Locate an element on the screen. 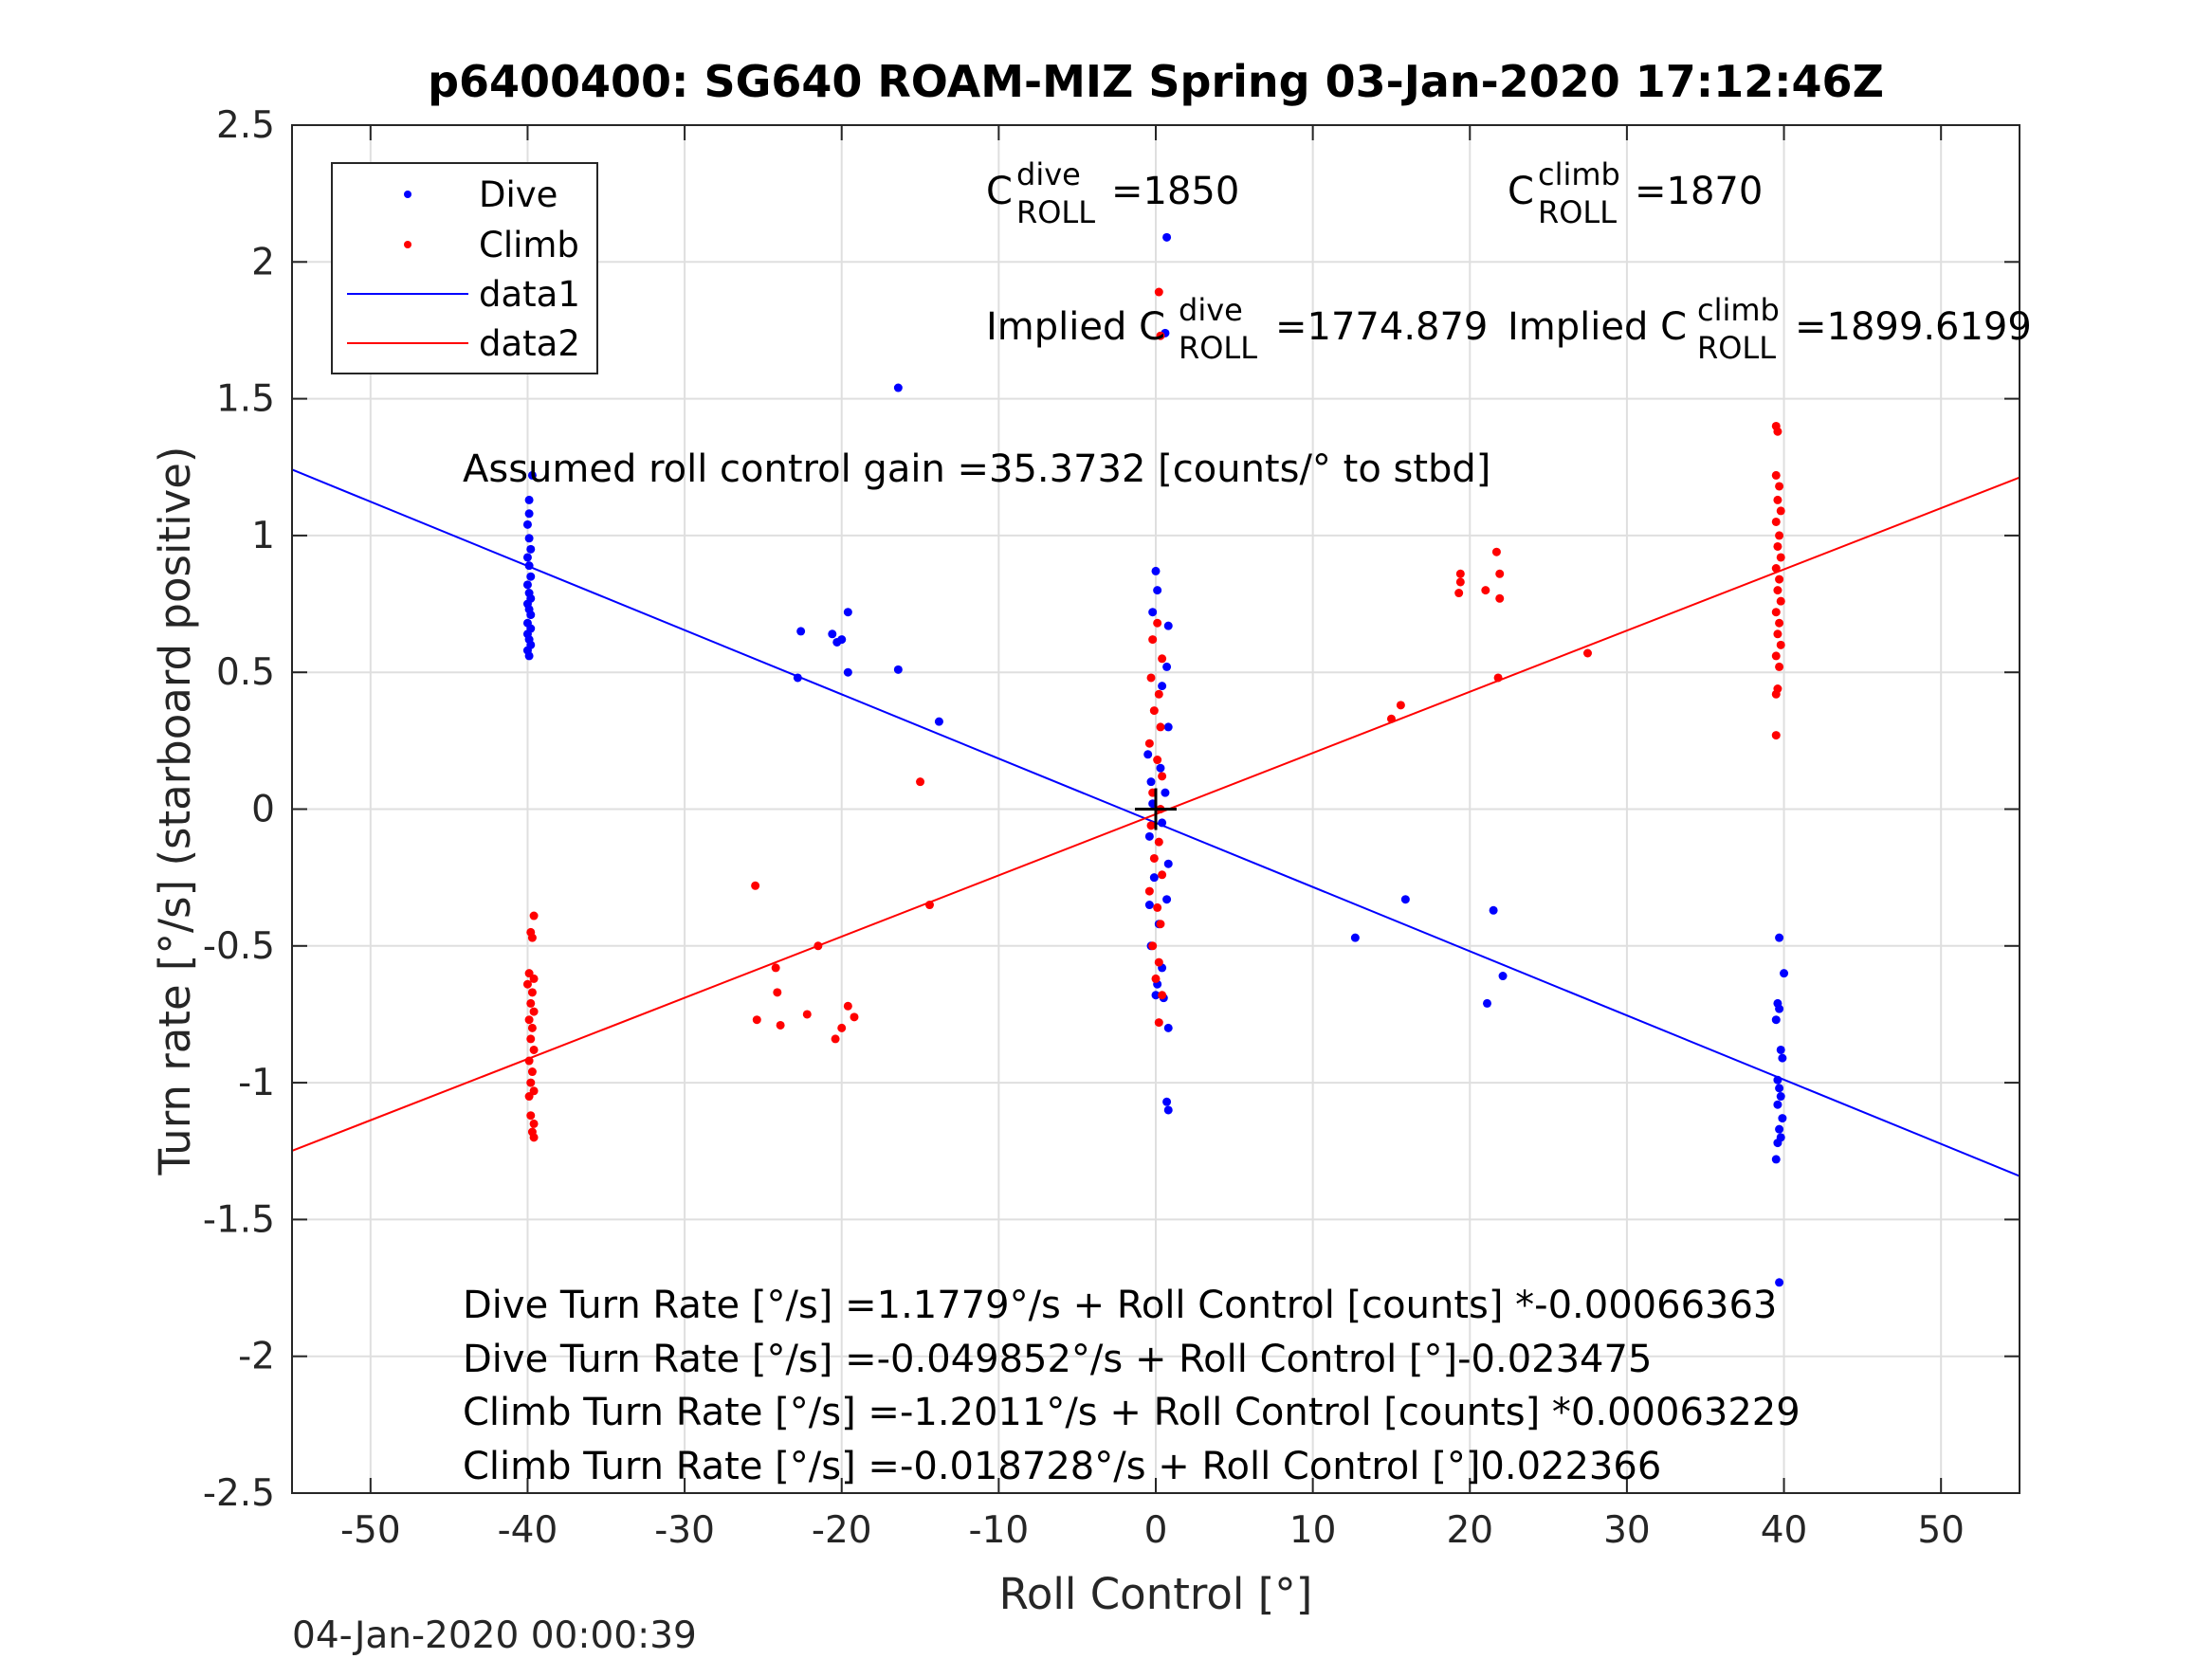 The height and width of the screenshot is (1659, 2212). c-climb-sup: climb is located at coordinates (1579, 174).